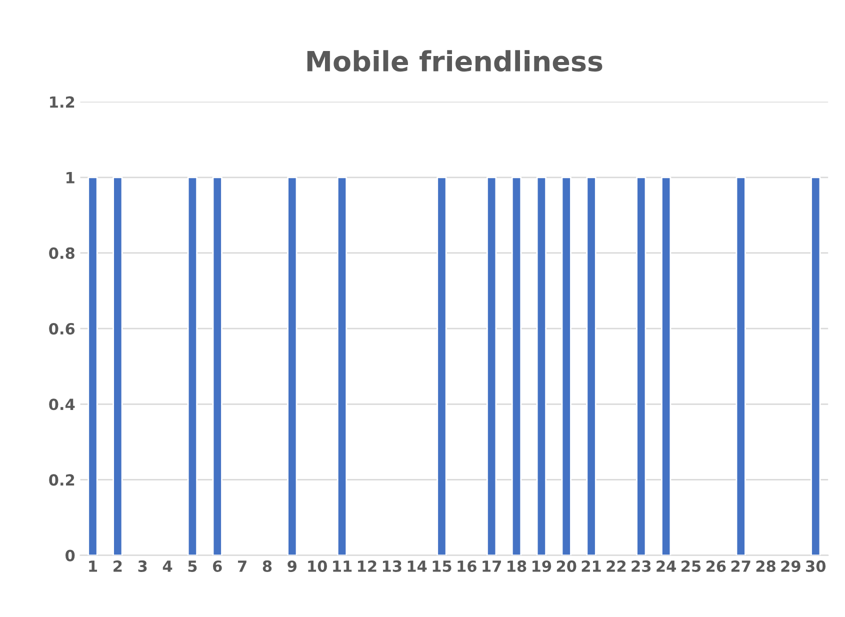 The image size is (845, 617). I want to click on x-tick-label: 24, so click(666, 566).